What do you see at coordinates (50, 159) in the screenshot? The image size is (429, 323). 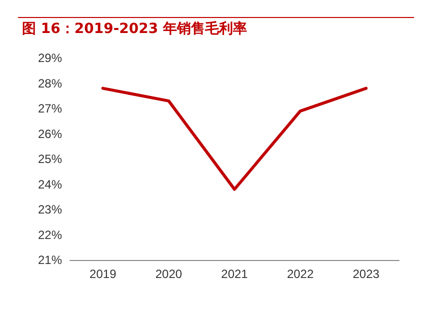 I see `y-tick-label: 25%` at bounding box center [50, 159].